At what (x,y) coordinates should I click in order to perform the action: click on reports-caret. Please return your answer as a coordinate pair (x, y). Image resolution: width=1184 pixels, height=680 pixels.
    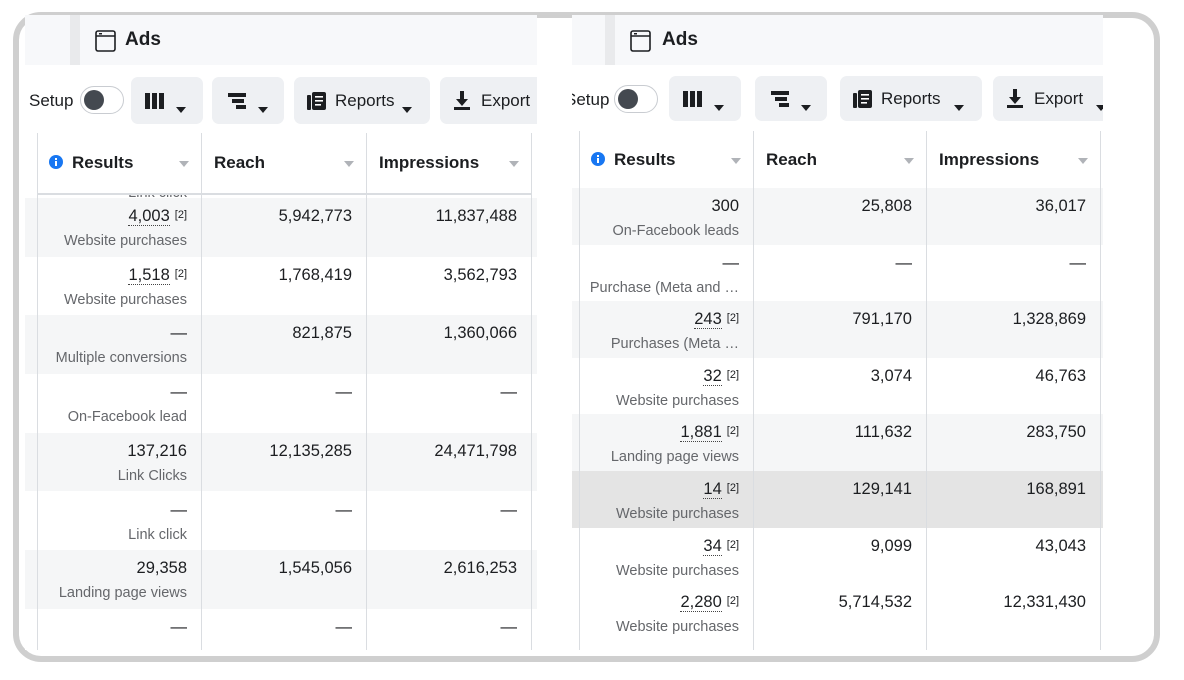
    Looking at the image, I should click on (959, 106).